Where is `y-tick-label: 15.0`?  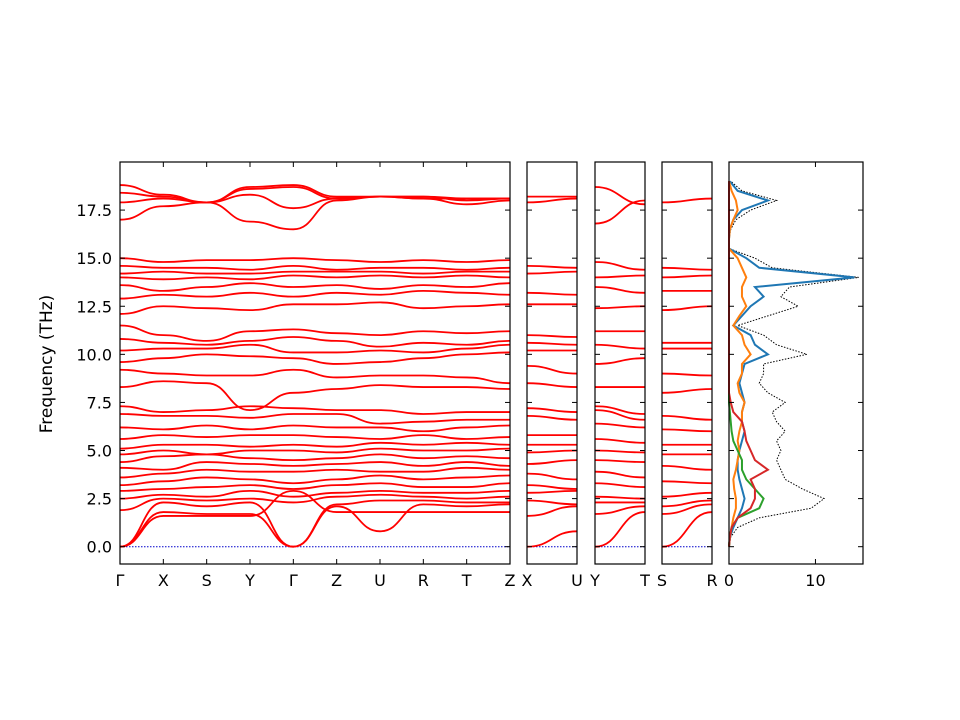
y-tick-label: 15.0 is located at coordinates (94, 258).